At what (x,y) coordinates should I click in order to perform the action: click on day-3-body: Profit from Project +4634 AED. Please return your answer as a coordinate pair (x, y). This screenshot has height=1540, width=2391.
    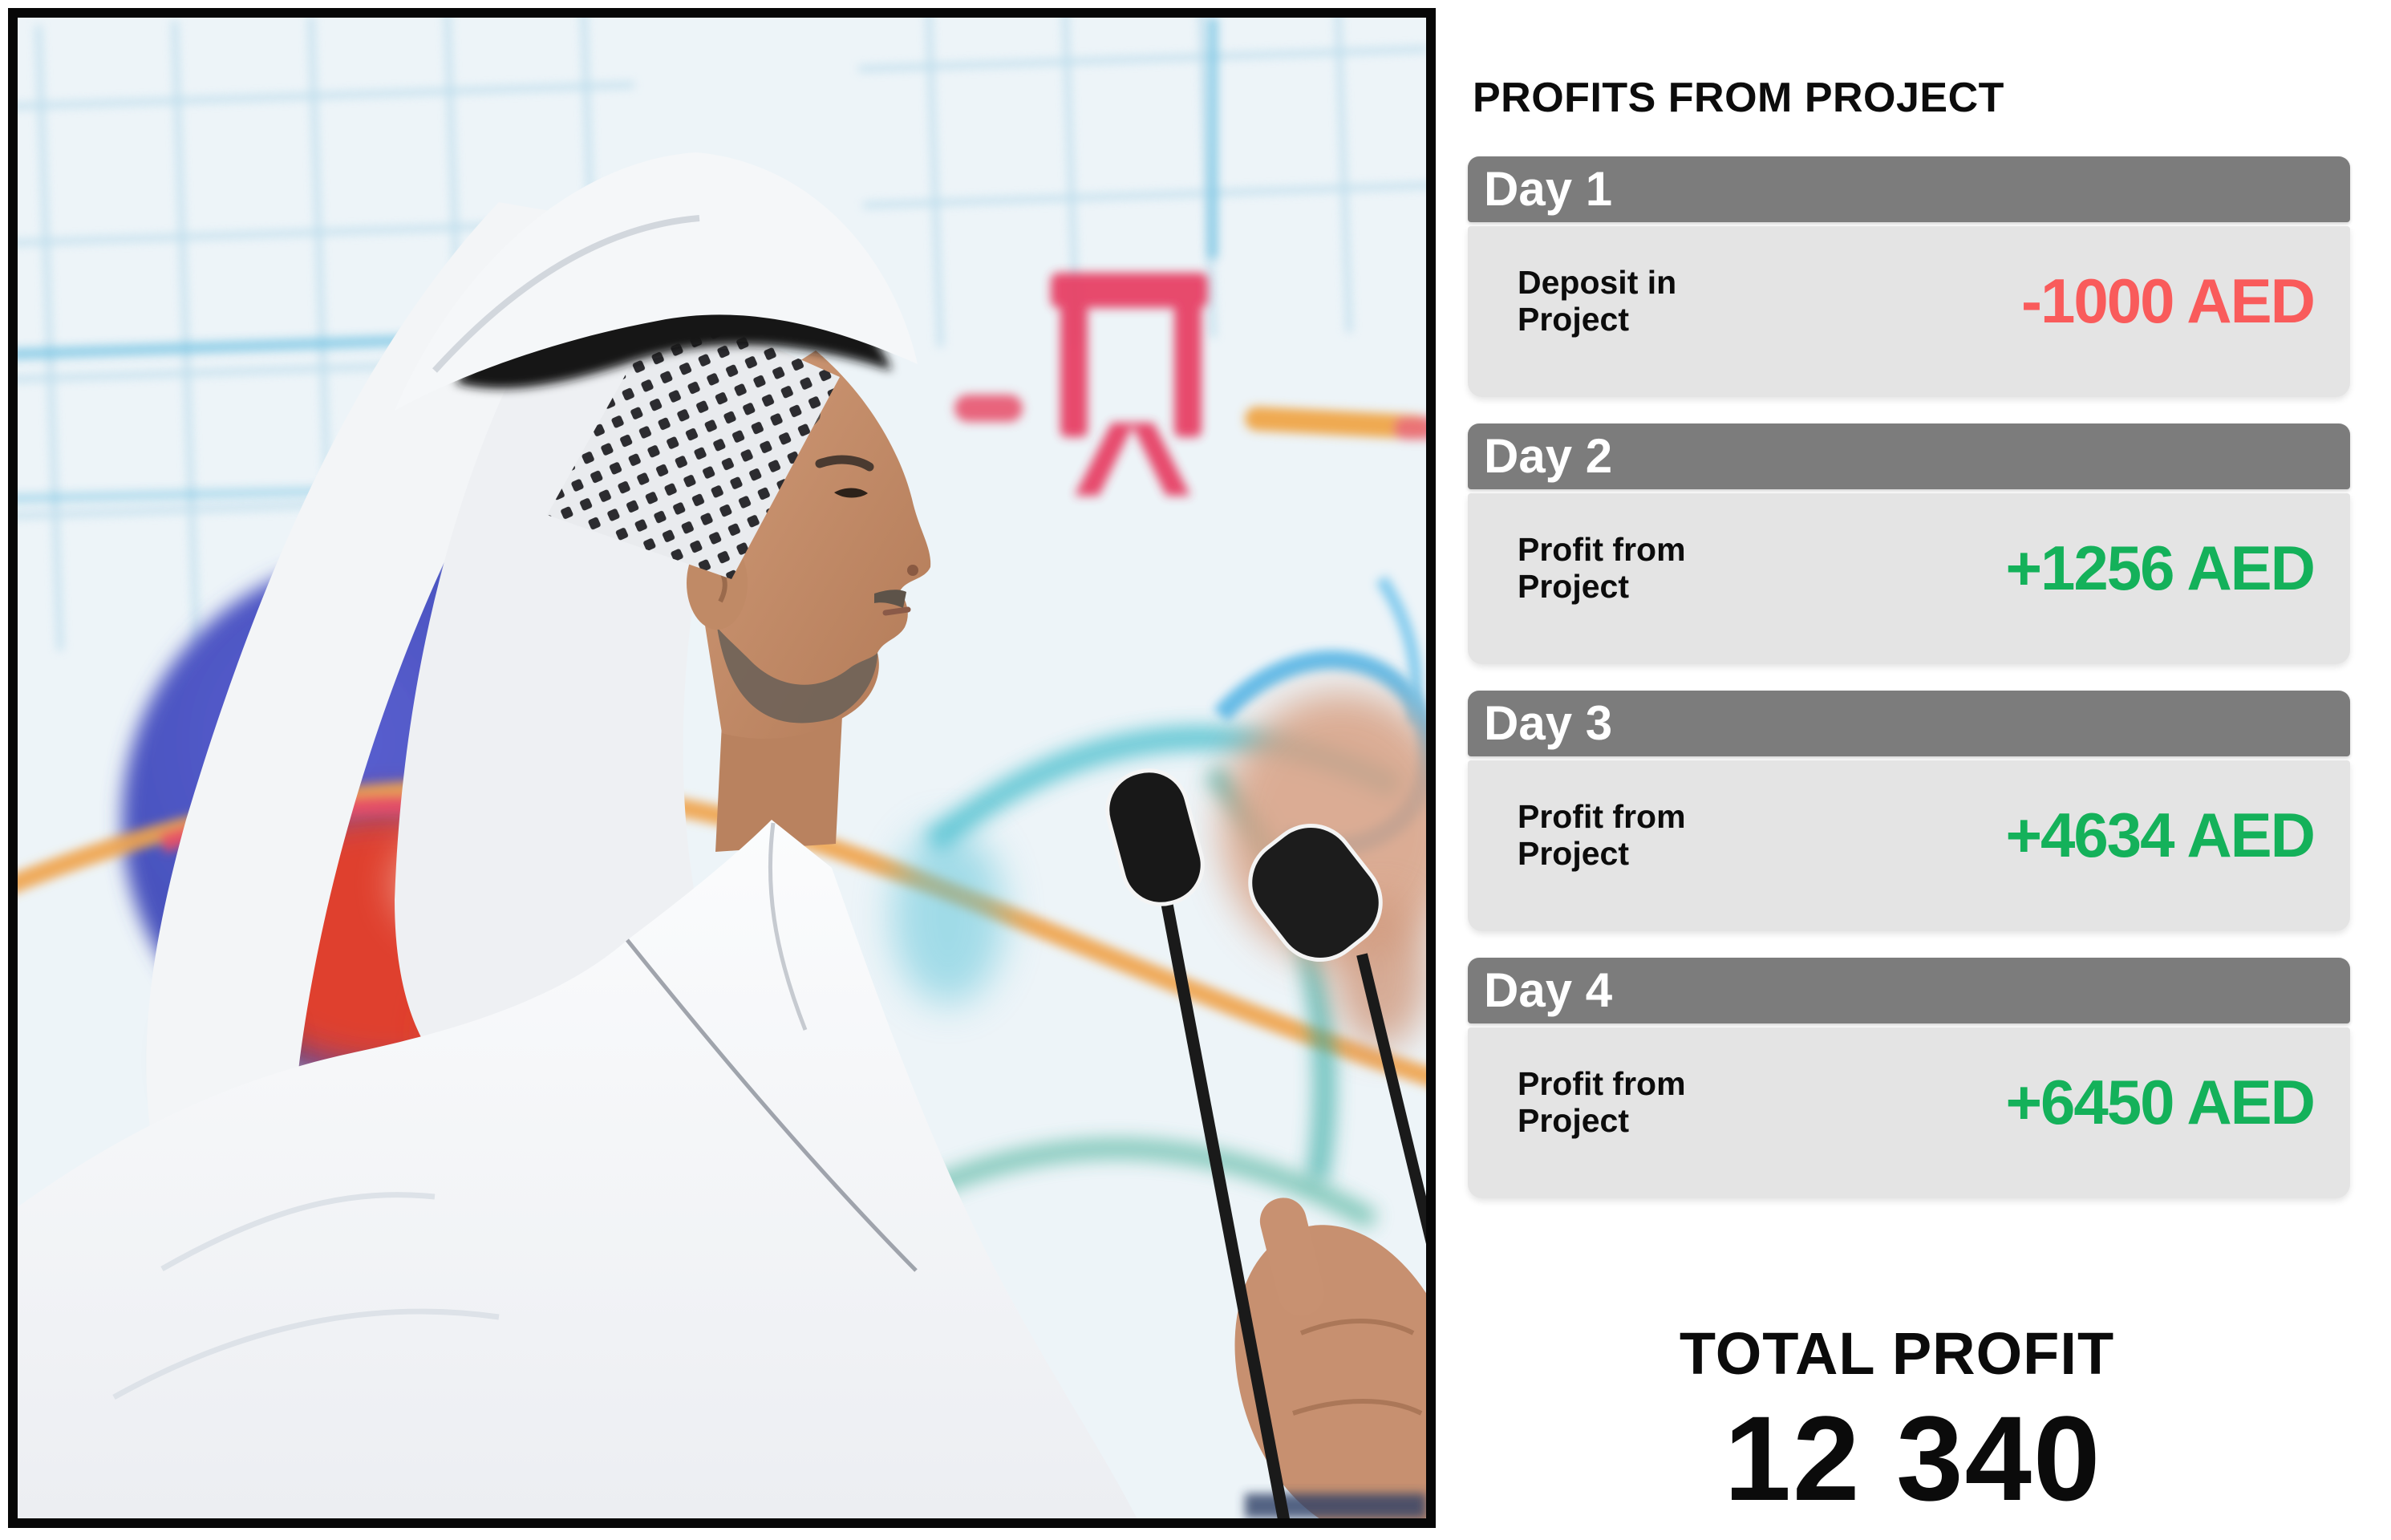
    Looking at the image, I should click on (1909, 845).